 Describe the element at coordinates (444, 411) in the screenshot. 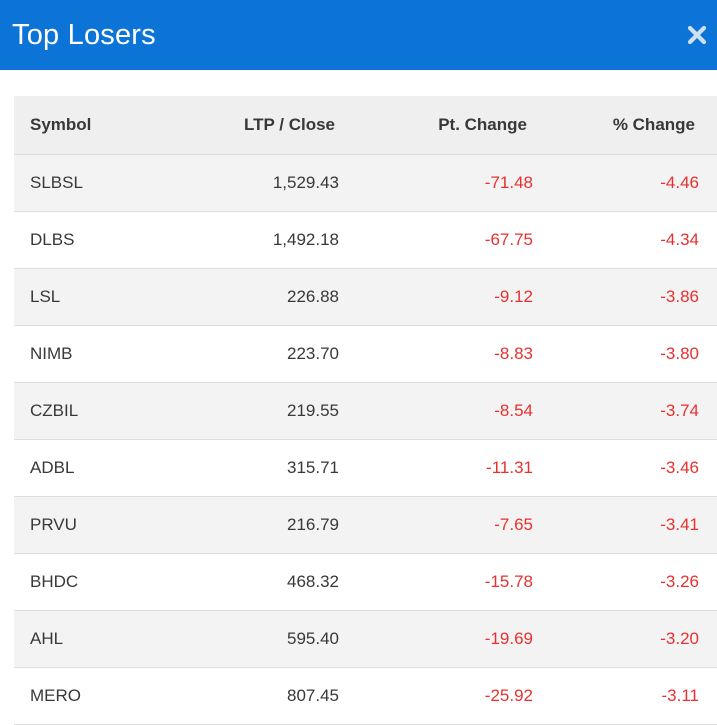

I see `pt-change-cell: -8.54` at that location.